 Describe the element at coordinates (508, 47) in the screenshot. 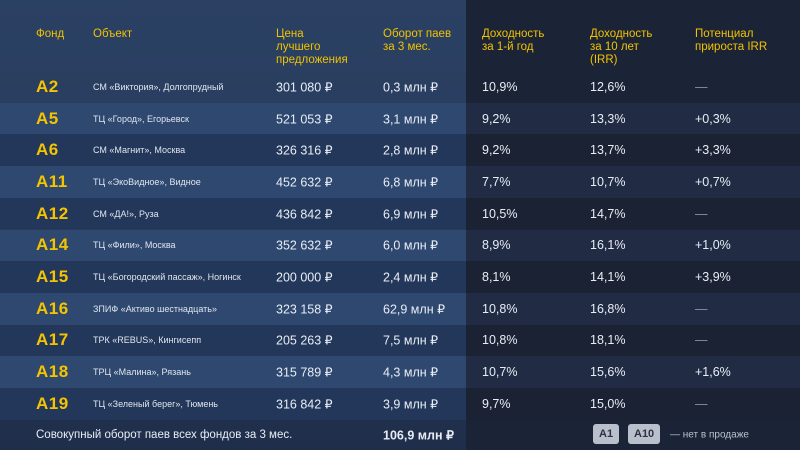

I see `column-header-line: за 1-й год` at that location.